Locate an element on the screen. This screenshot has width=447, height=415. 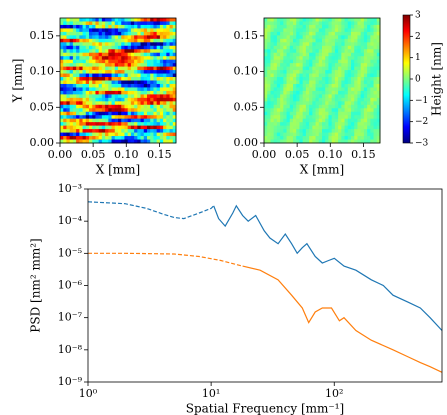
x-tick-label: 0.05 is located at coordinates (93, 154).